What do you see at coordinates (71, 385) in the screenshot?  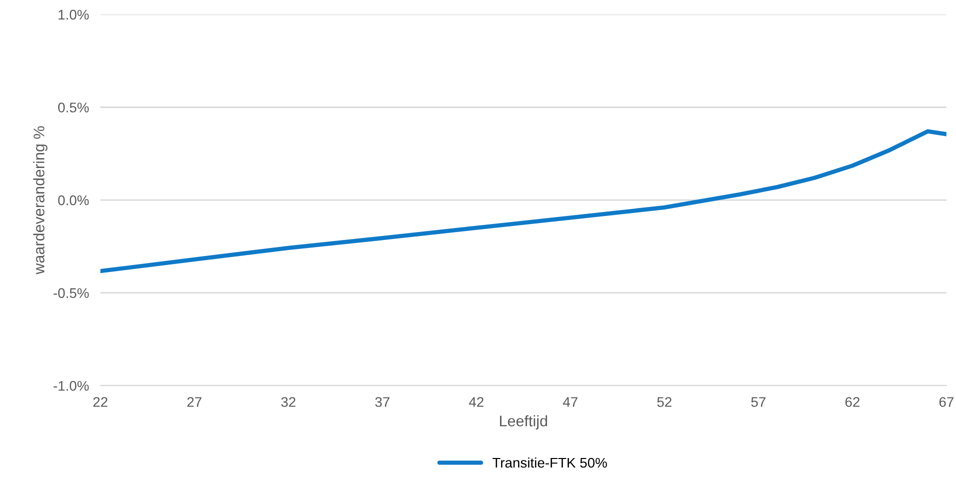 I see `y-tick-label: -1.0%` at bounding box center [71, 385].